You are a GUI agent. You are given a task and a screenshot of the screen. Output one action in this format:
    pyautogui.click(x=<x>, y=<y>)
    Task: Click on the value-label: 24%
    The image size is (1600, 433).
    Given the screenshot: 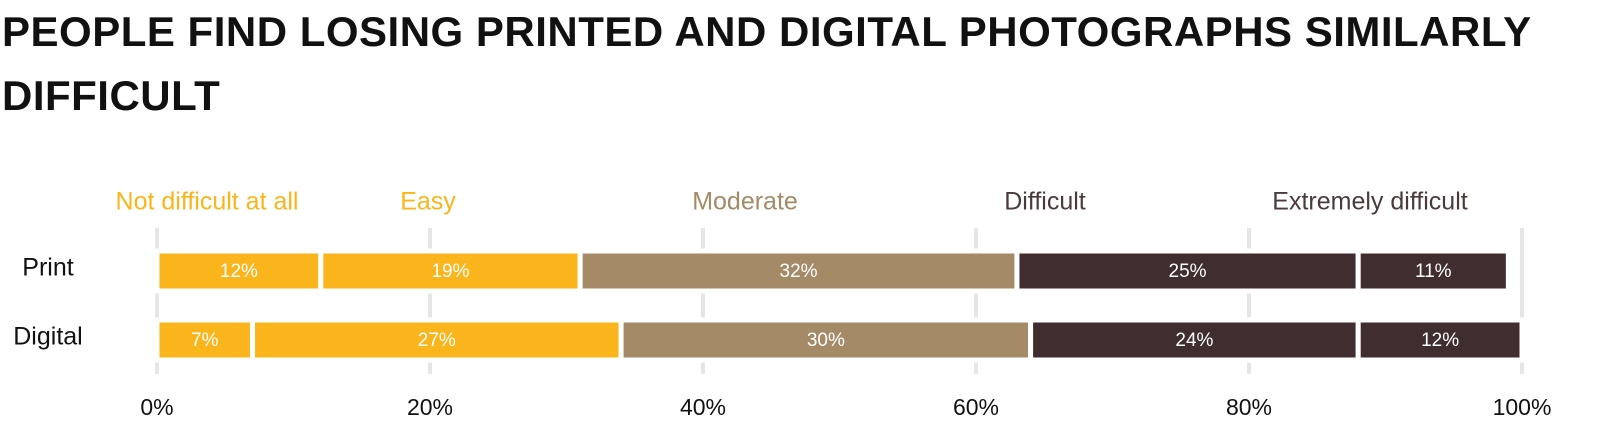 What is the action you would take?
    pyautogui.click(x=1194, y=340)
    